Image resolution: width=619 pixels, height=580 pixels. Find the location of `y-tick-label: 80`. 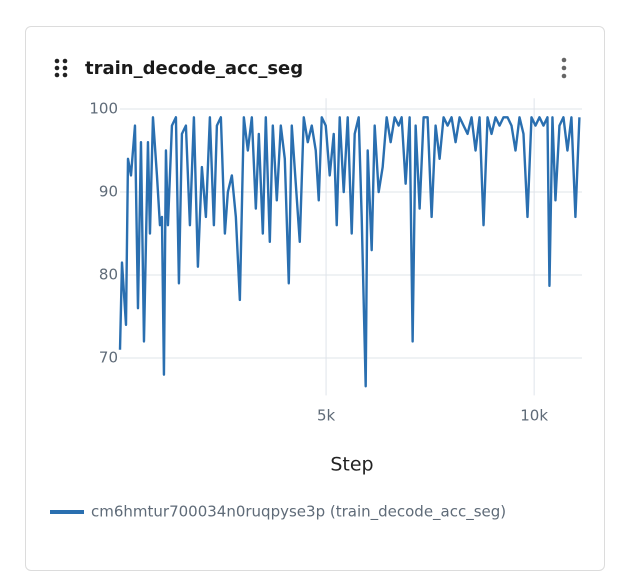

y-tick-label: 80 is located at coordinates (108, 275).